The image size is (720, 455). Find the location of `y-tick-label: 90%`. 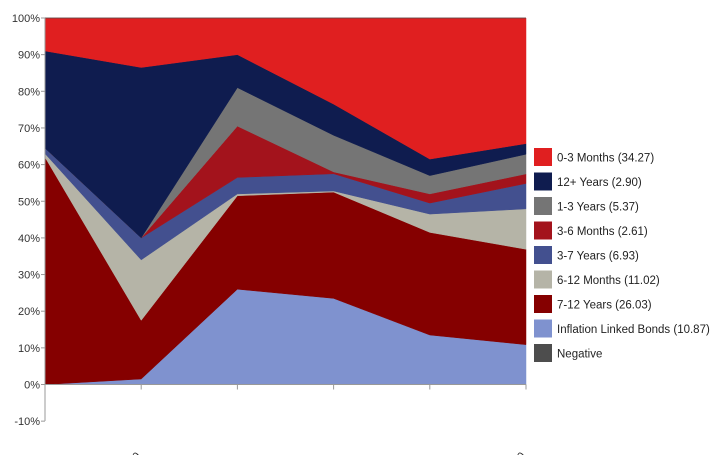

y-tick-label: 90% is located at coordinates (29, 56).